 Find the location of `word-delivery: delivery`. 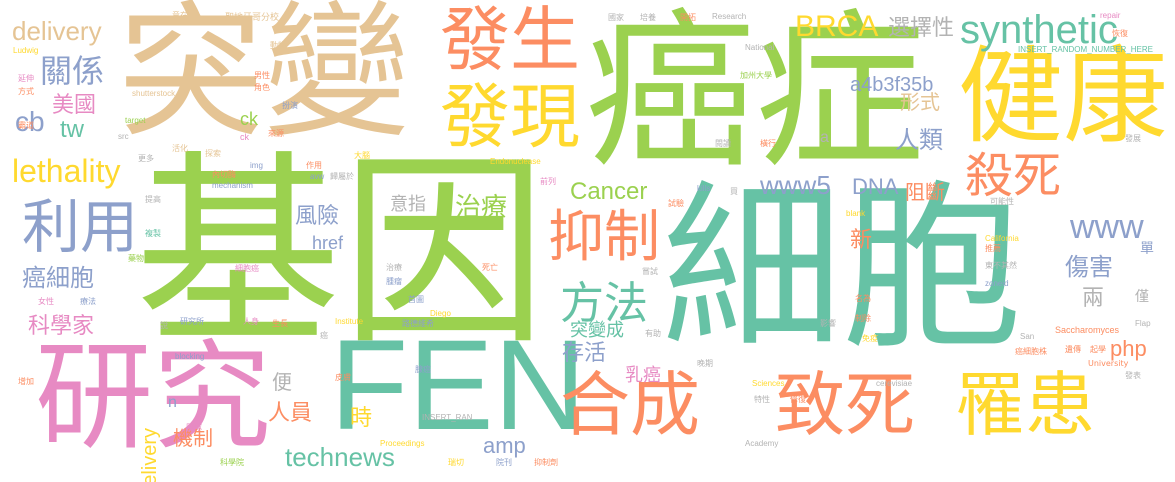

word-delivery: delivery is located at coordinates (150, 455).